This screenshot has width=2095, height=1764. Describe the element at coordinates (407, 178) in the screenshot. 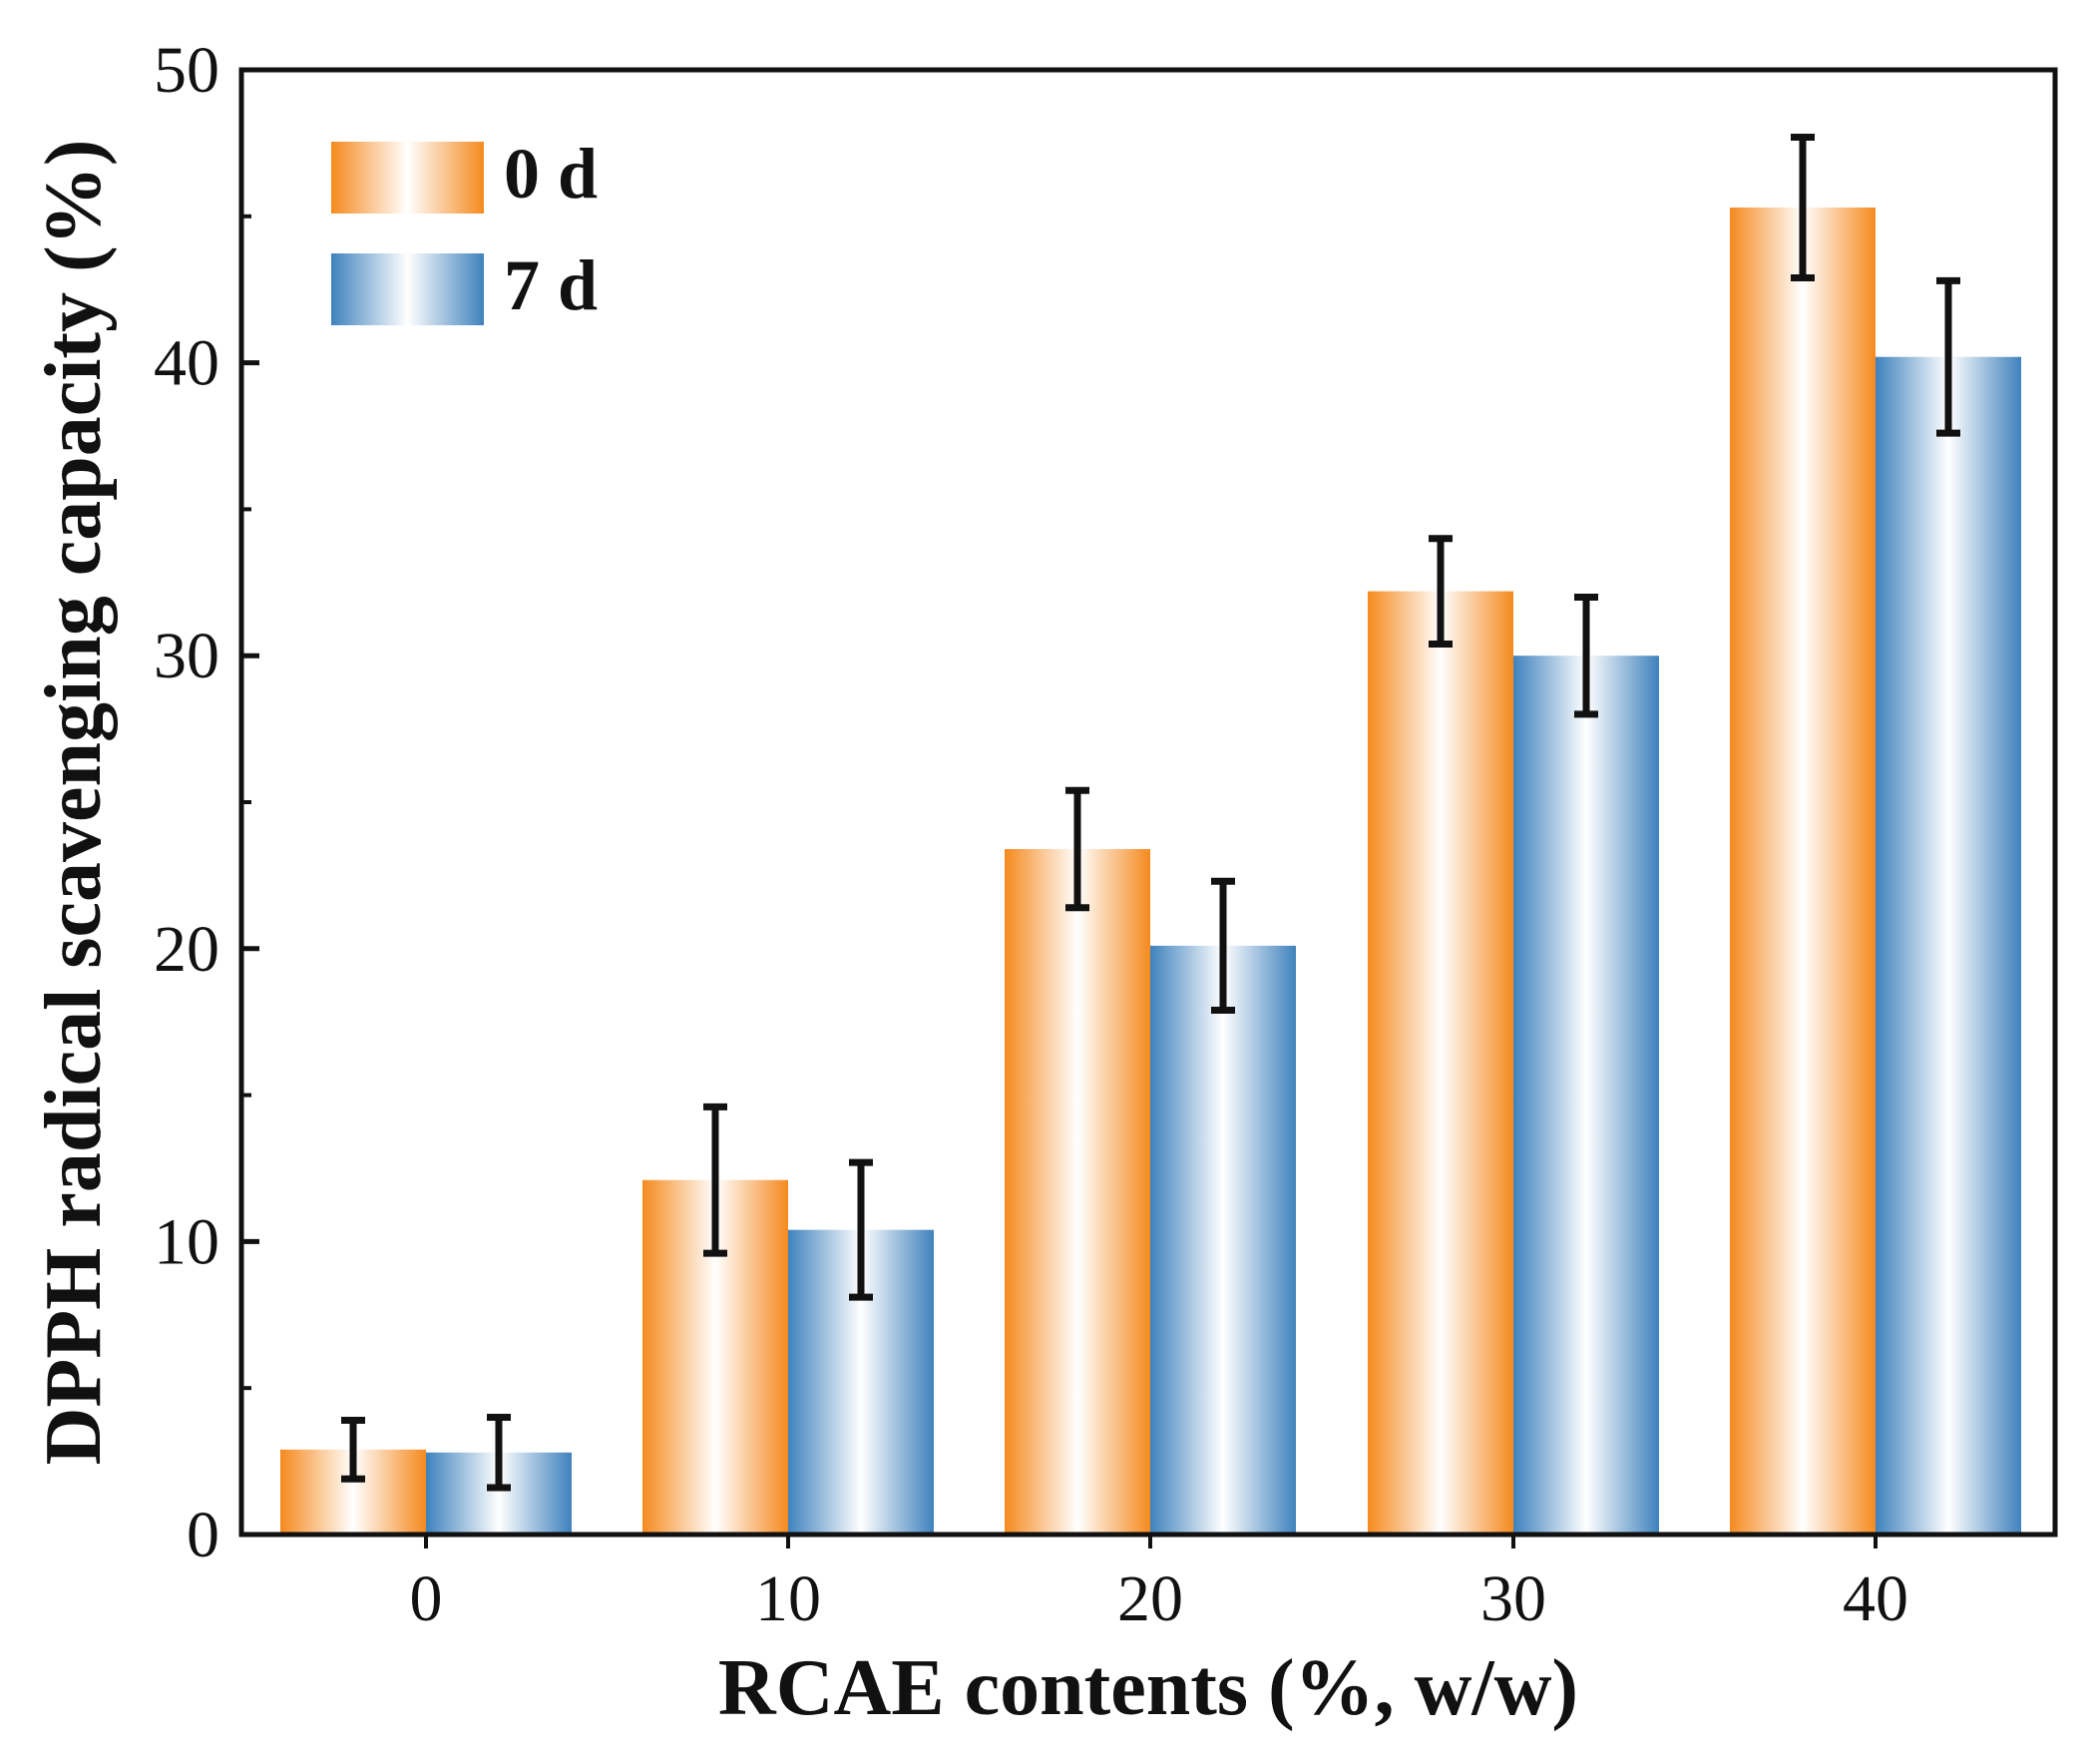

I see `legend-swatch-0d` at that location.